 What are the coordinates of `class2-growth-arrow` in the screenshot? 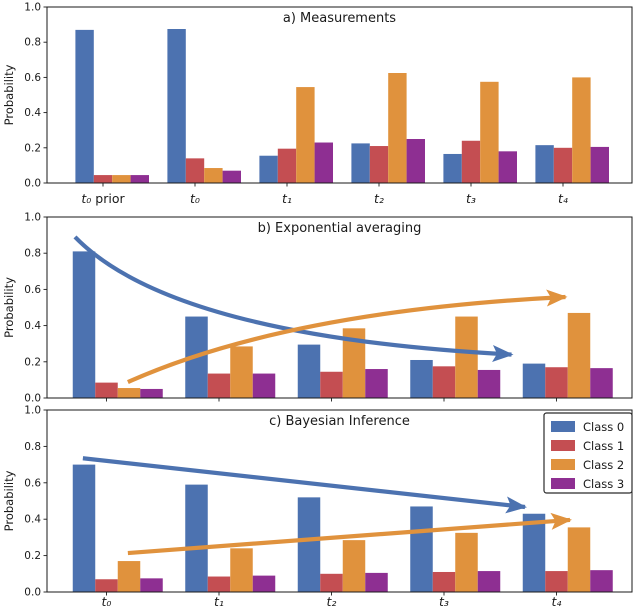 It's located at (349, 534).